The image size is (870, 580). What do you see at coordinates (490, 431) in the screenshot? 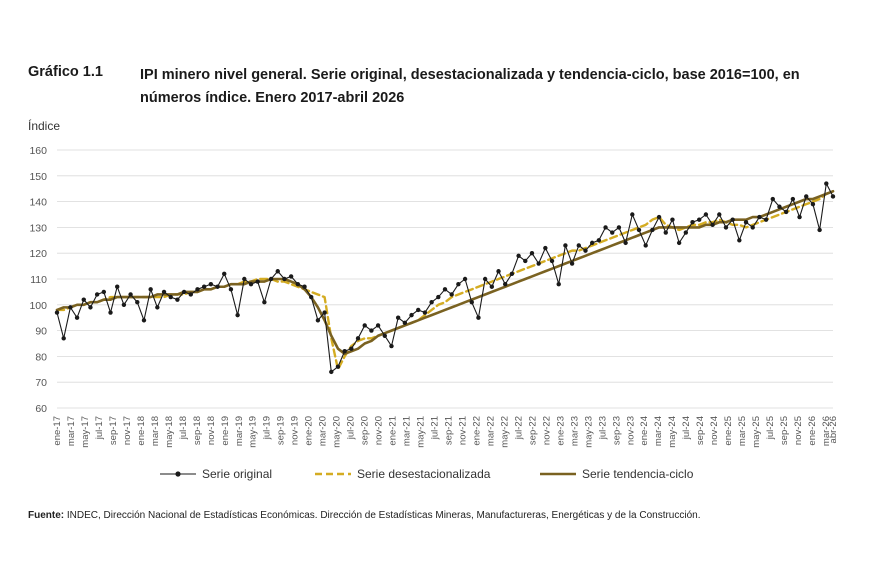
I see `x-tick-label: mar-22` at bounding box center [490, 431].